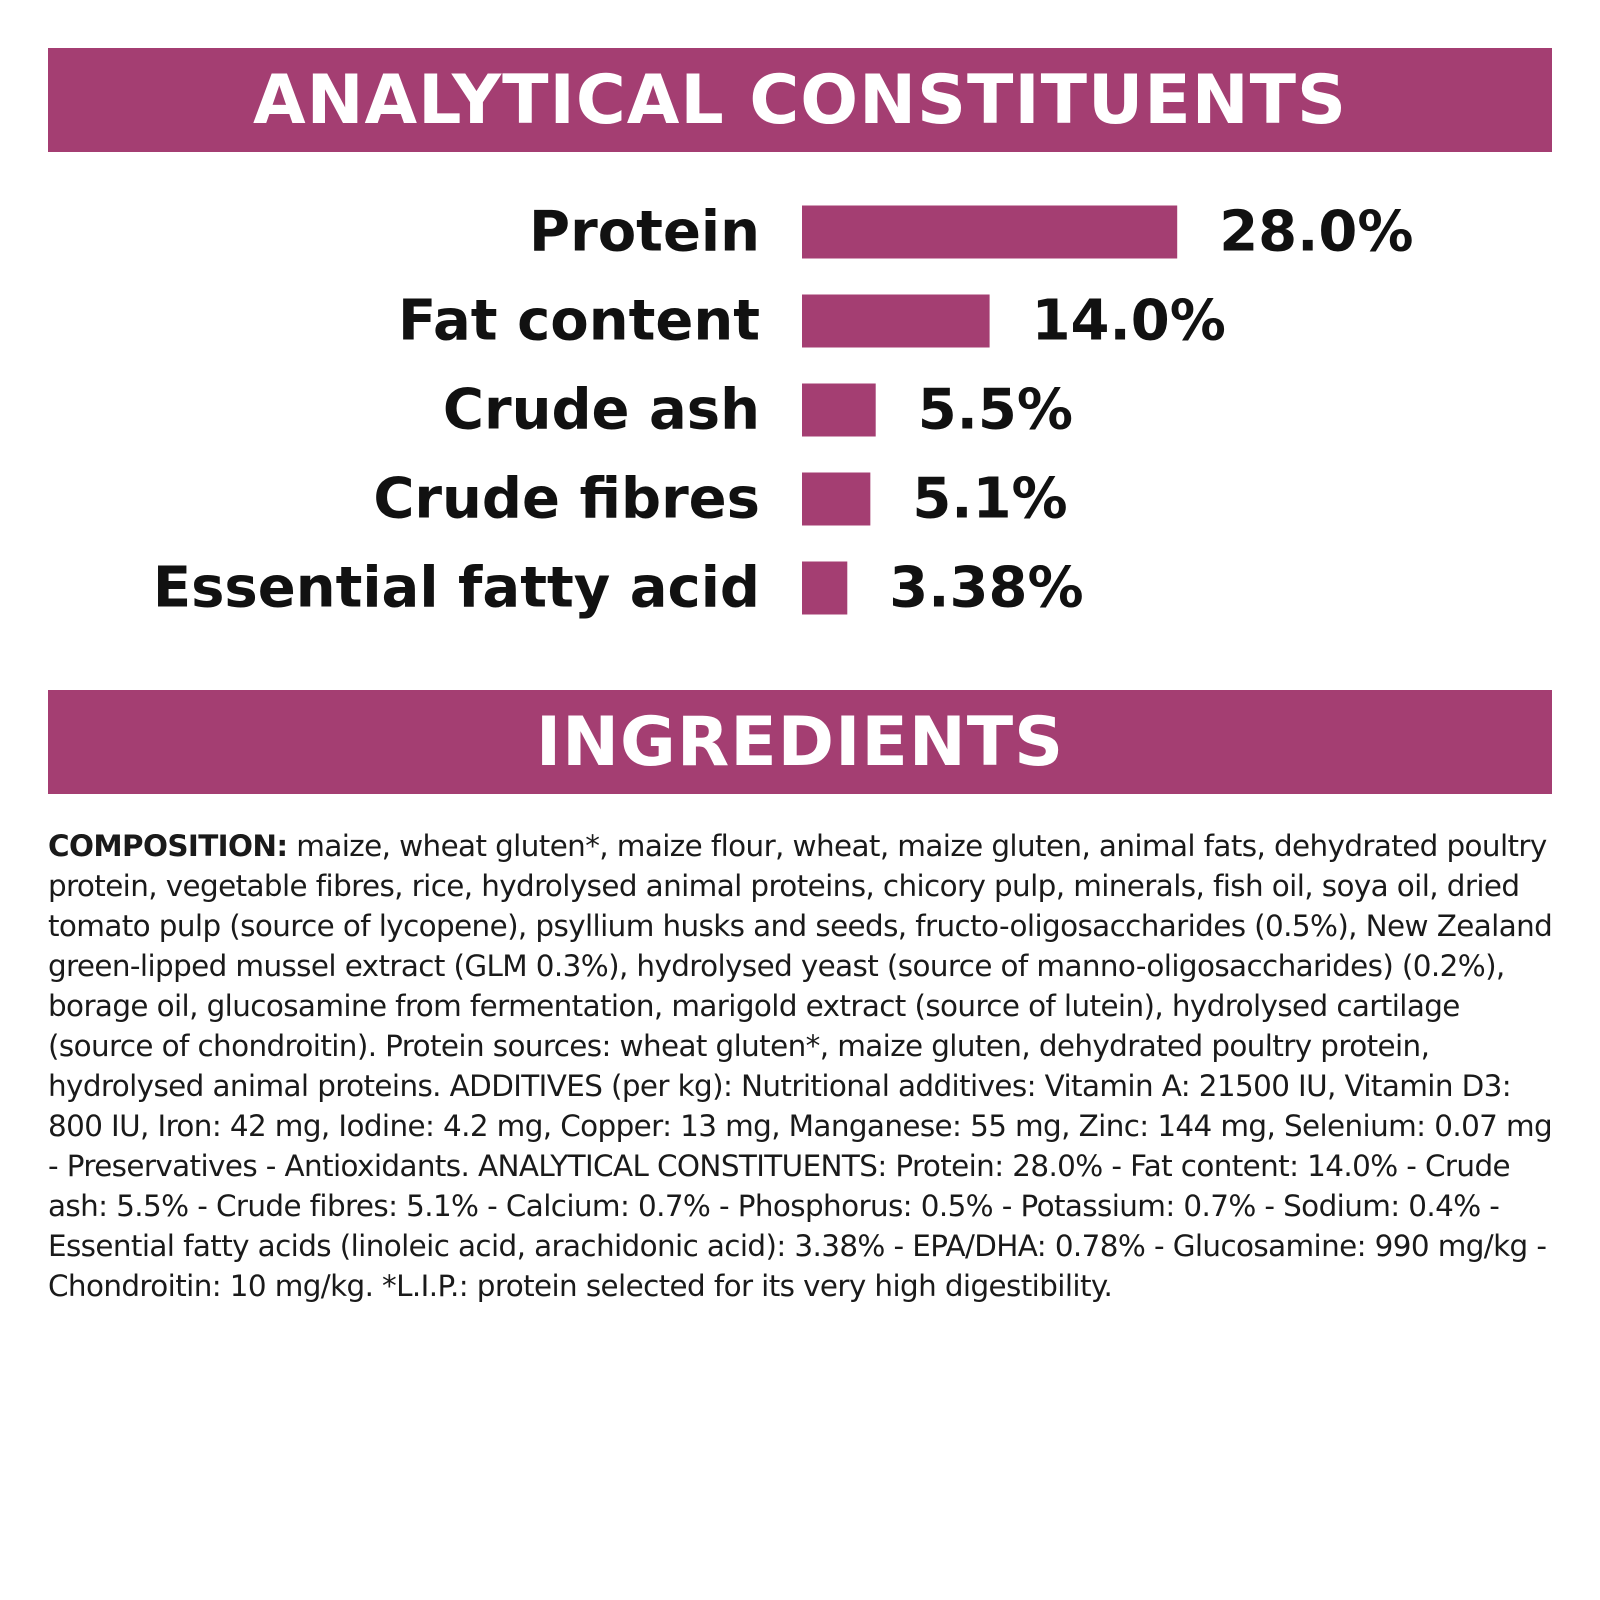 The height and width of the screenshot is (1600, 1600). What do you see at coordinates (601, 410) in the screenshot?
I see `bar-label-crude-ash: Crude ash` at bounding box center [601, 410].